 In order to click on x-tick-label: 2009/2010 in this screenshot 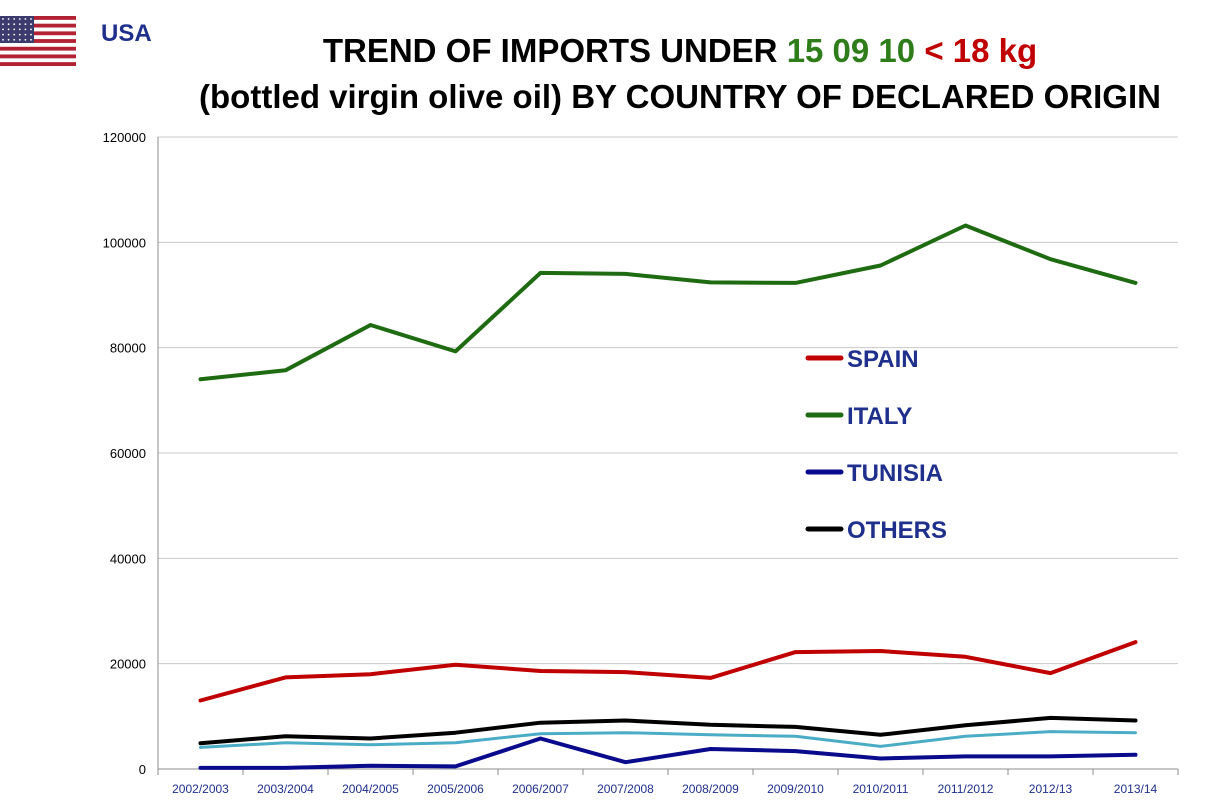, I will do `click(795, 789)`.